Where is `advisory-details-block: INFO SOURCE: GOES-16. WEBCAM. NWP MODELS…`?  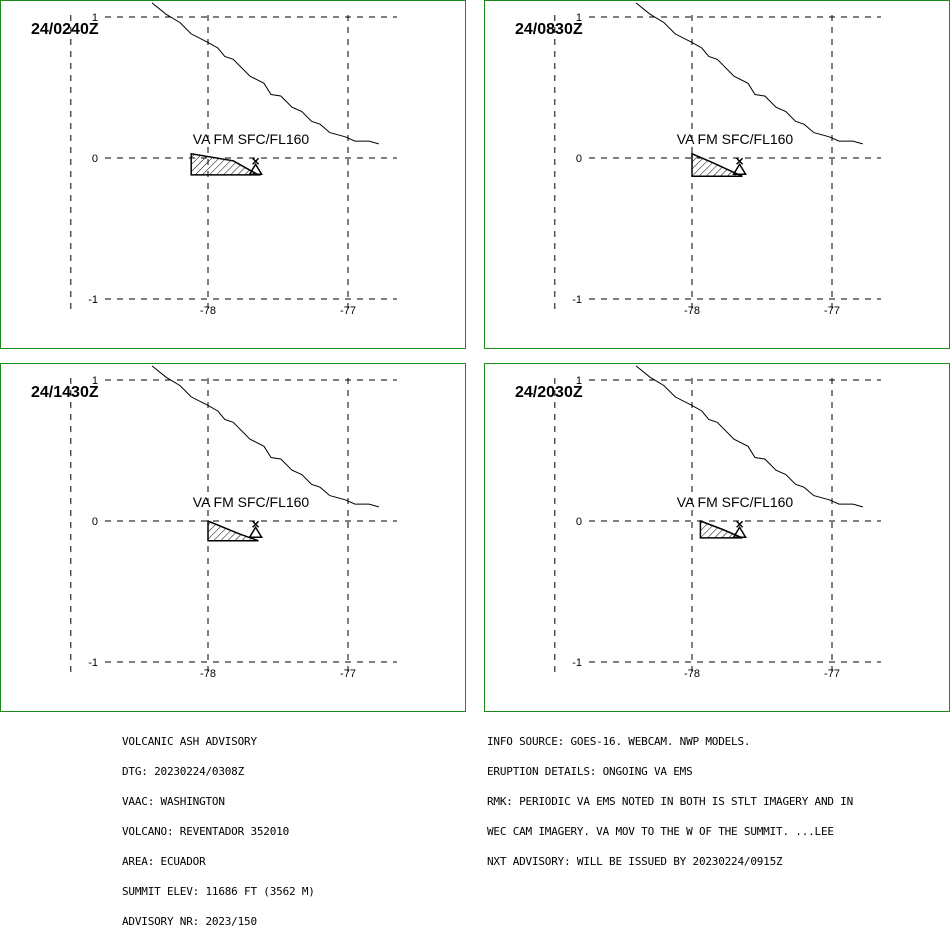 advisory-details-block: INFO SOURCE: GOES-16. WEBCAM. NWP MODELS… is located at coordinates (670, 797).